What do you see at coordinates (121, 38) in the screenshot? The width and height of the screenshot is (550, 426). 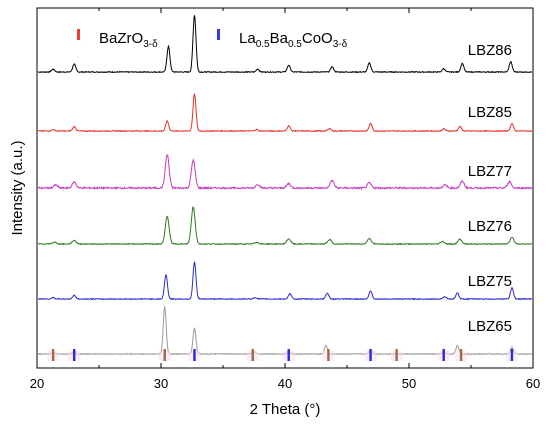 I see `legend-text-part: BaZrO` at bounding box center [121, 38].